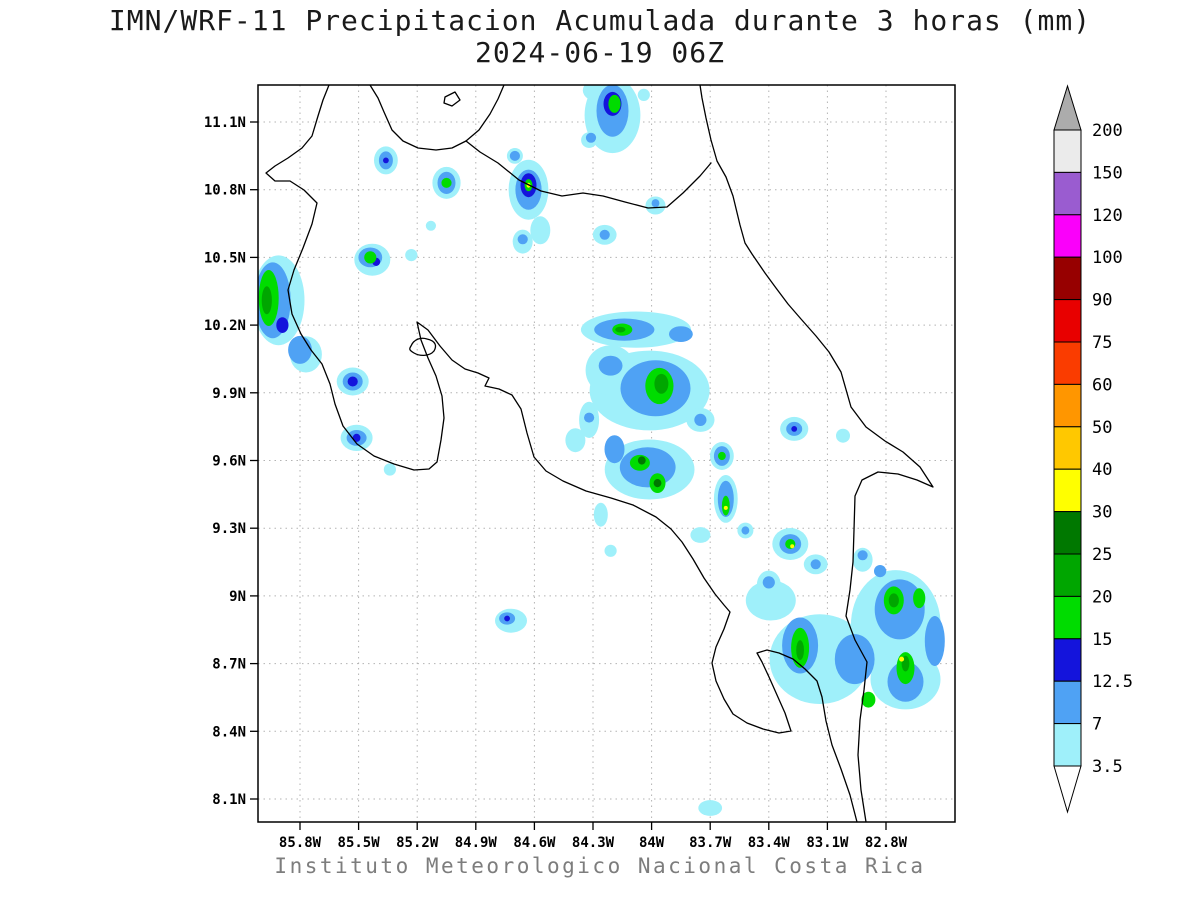 This screenshot has width=1200, height=900. Describe the element at coordinates (229, 394) in the screenshot. I see `lat-tick-label: 9.9N` at that location.